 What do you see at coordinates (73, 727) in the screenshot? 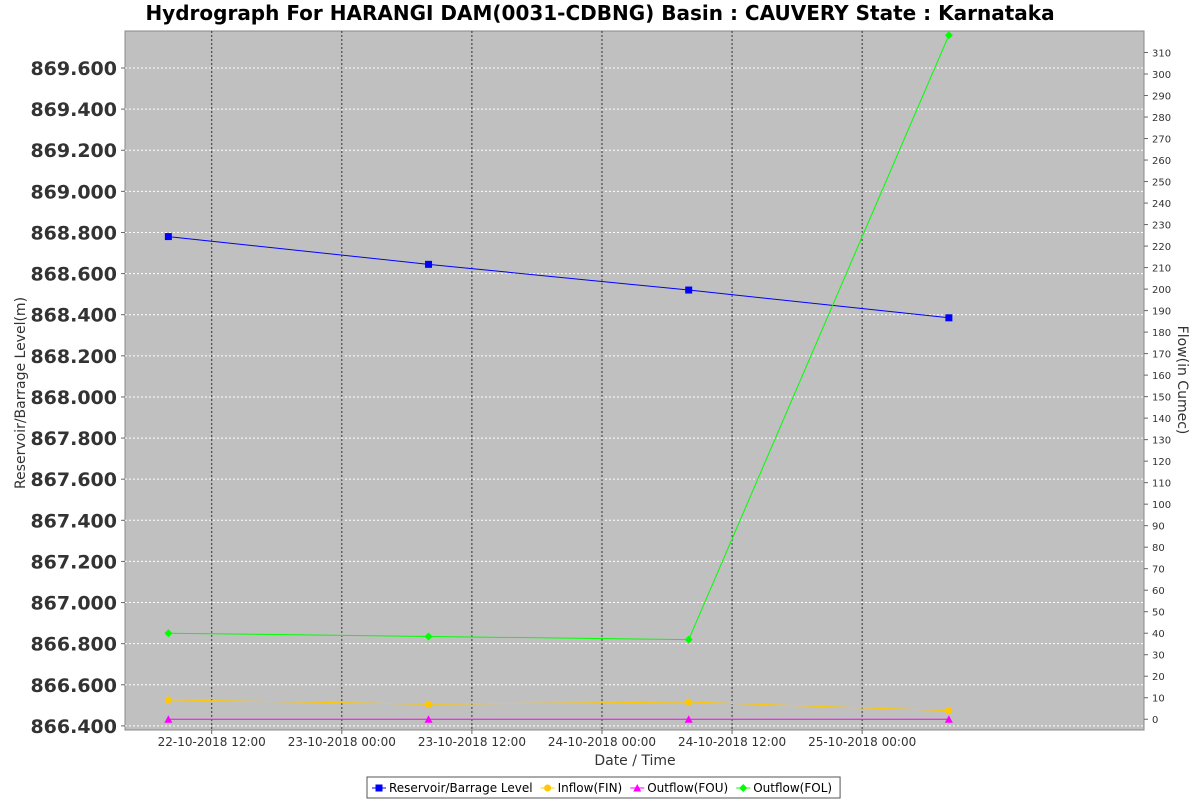
I see `left-tick-label: 866.400` at bounding box center [73, 727].